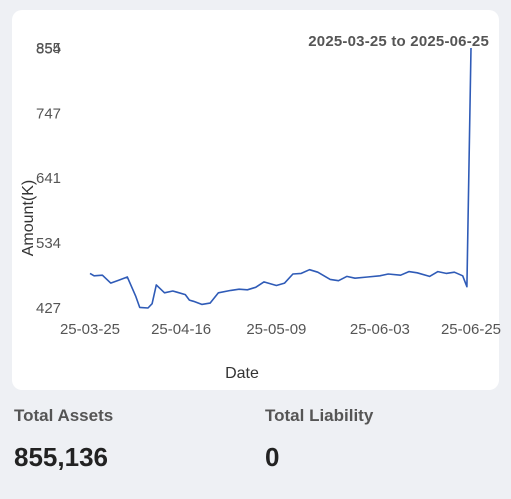  What do you see at coordinates (48, 114) in the screenshot?
I see `y-tick-label: 747` at bounding box center [48, 114].